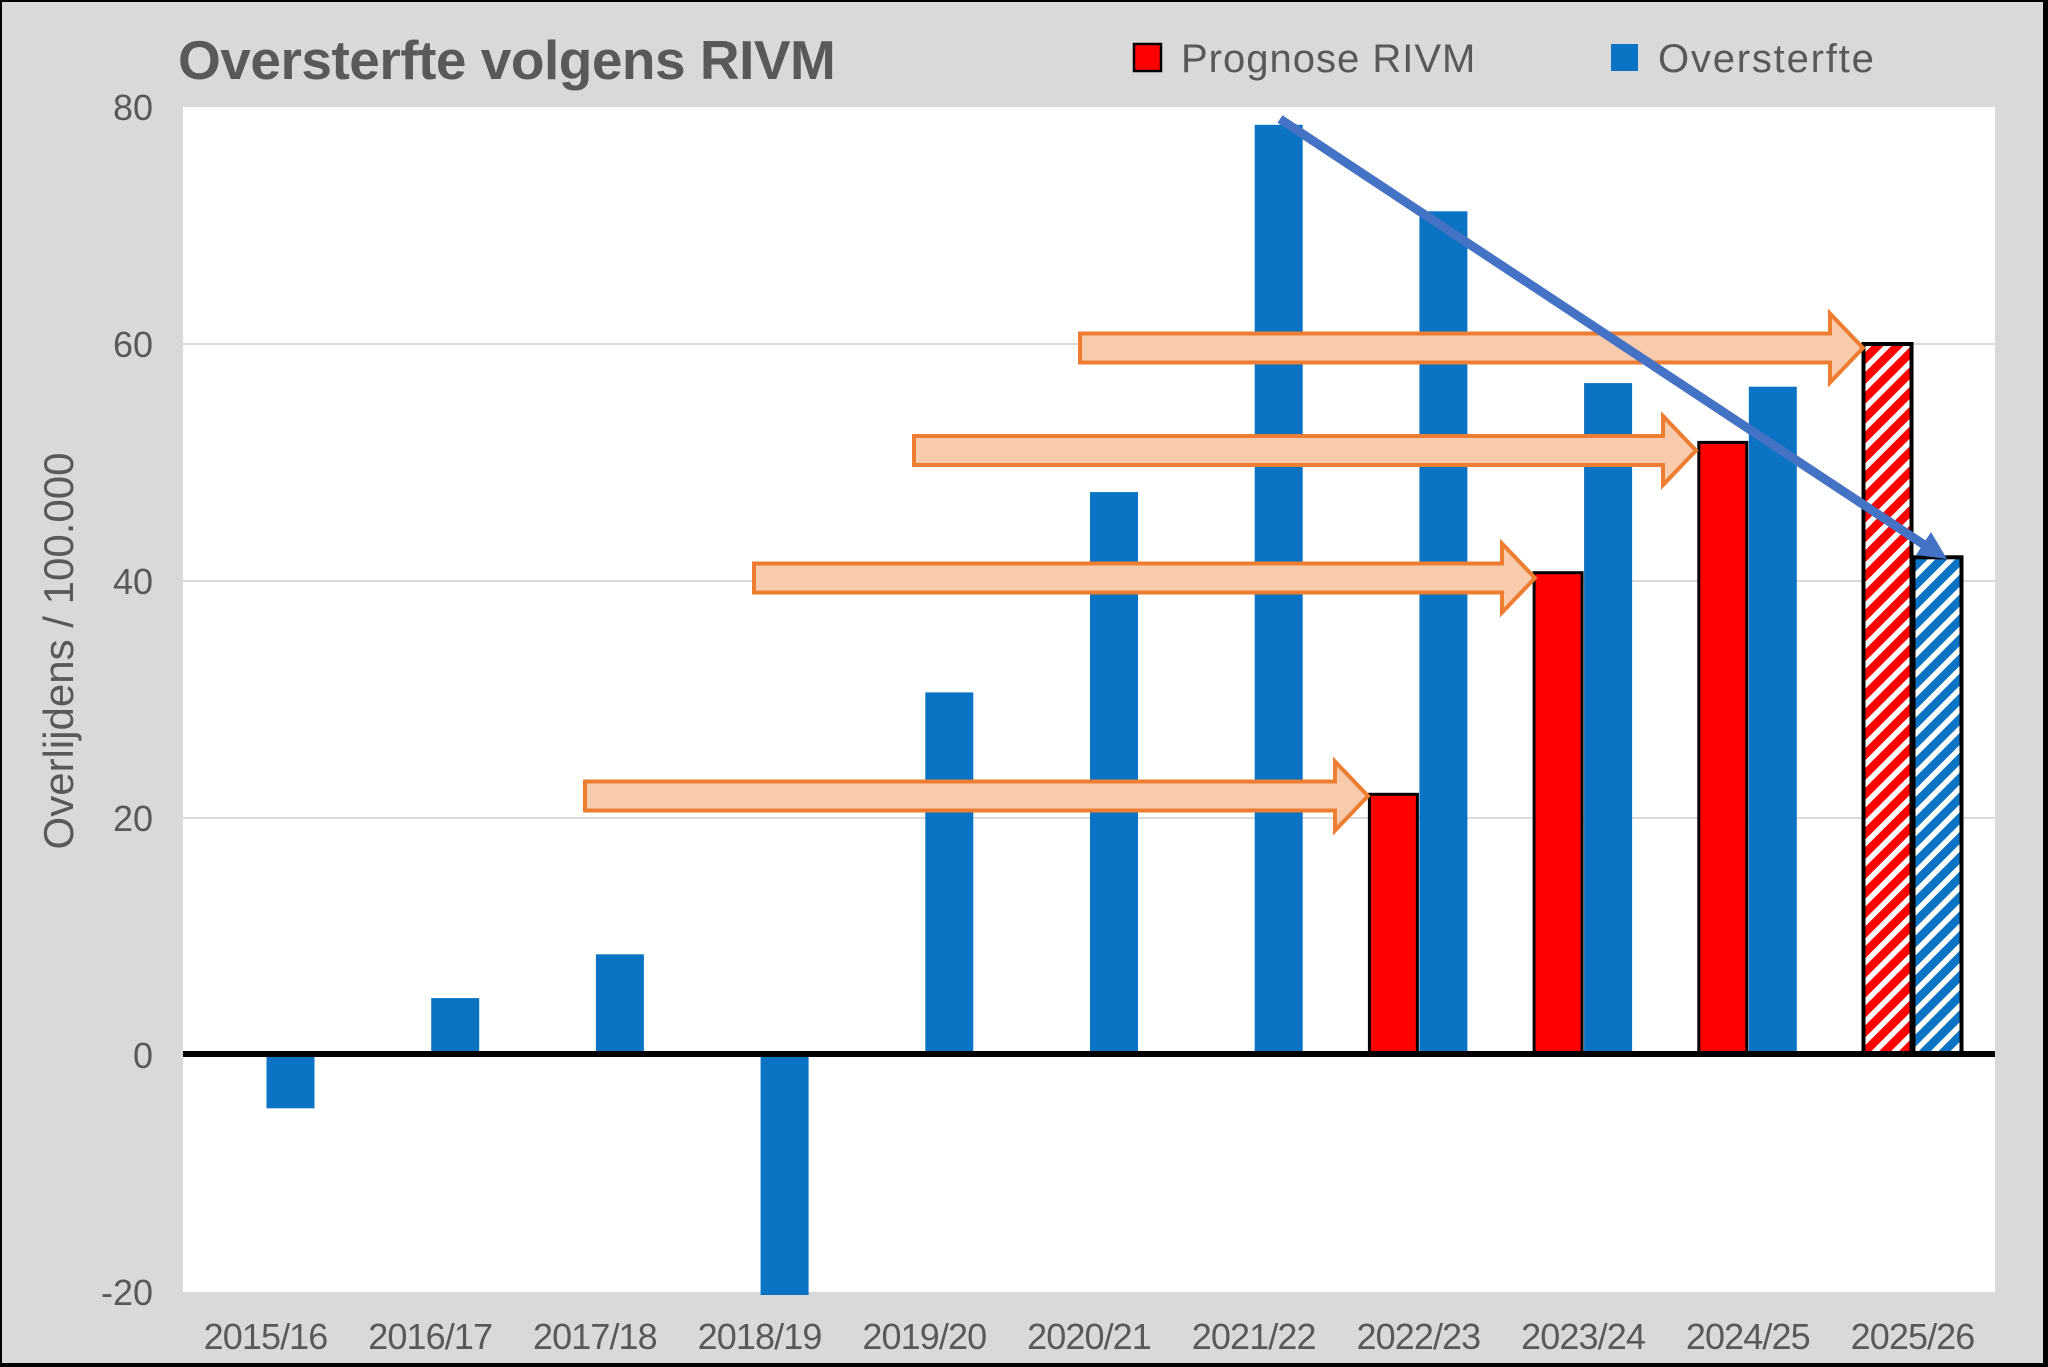 The height and width of the screenshot is (1367, 2048). I want to click on svg-text: 2016/17, so click(430, 1336).